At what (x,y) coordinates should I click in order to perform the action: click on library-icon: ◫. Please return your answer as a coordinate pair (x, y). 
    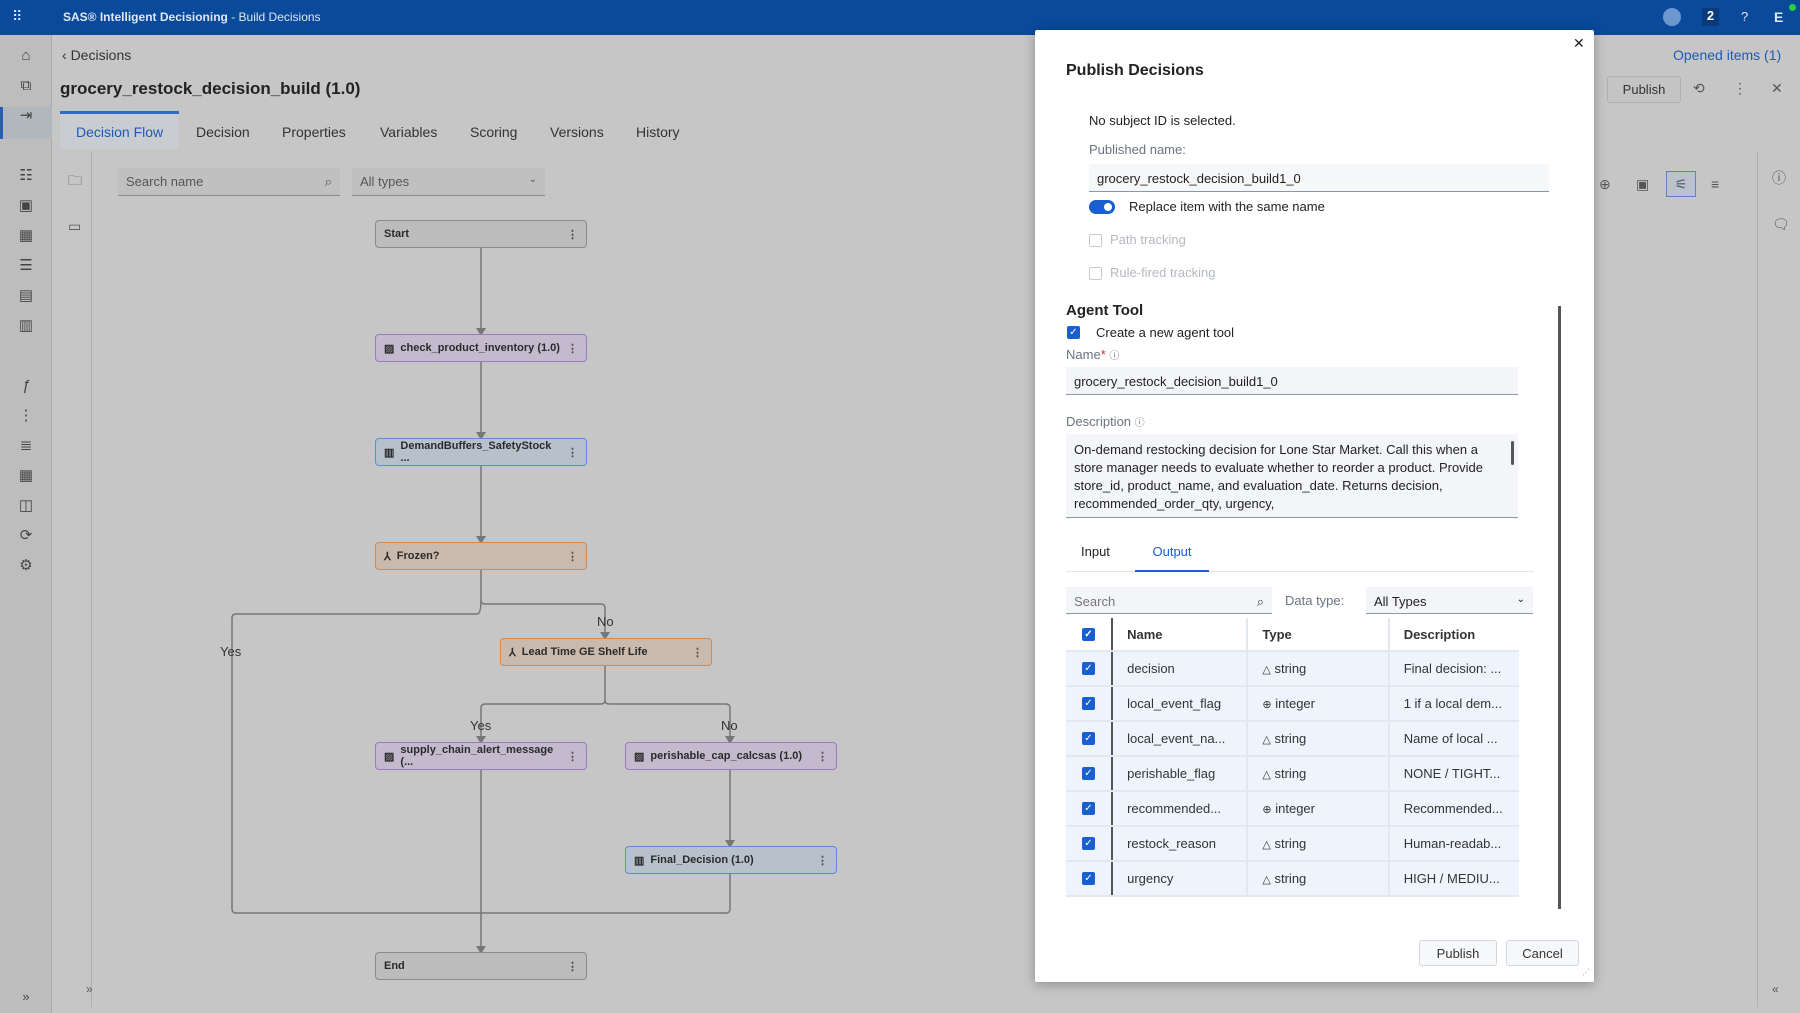
    Looking at the image, I should click on (26, 505).